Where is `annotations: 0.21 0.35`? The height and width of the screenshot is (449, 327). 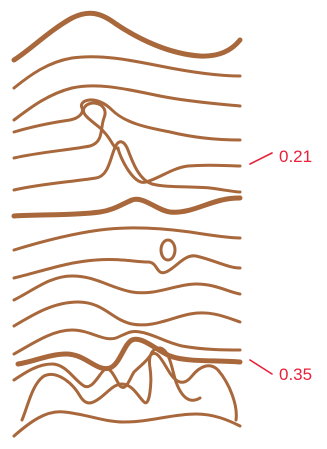
annotations: 0.21 0.35 is located at coordinates (280, 265).